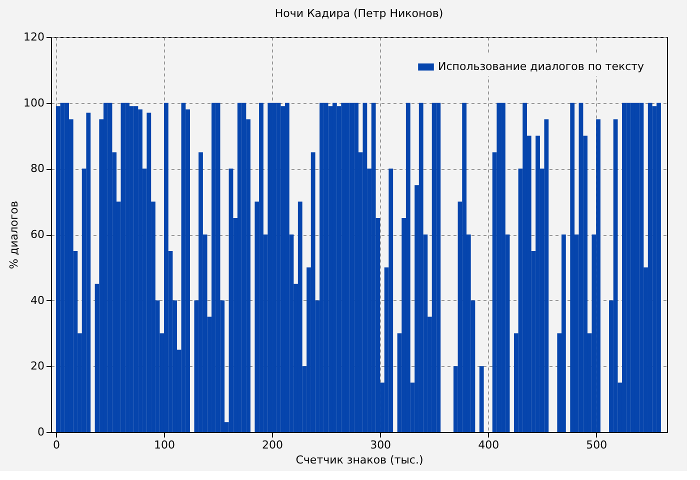  What do you see at coordinates (541, 66) in the screenshot?
I see `legend-label: Использование диалогов по тексту` at bounding box center [541, 66].